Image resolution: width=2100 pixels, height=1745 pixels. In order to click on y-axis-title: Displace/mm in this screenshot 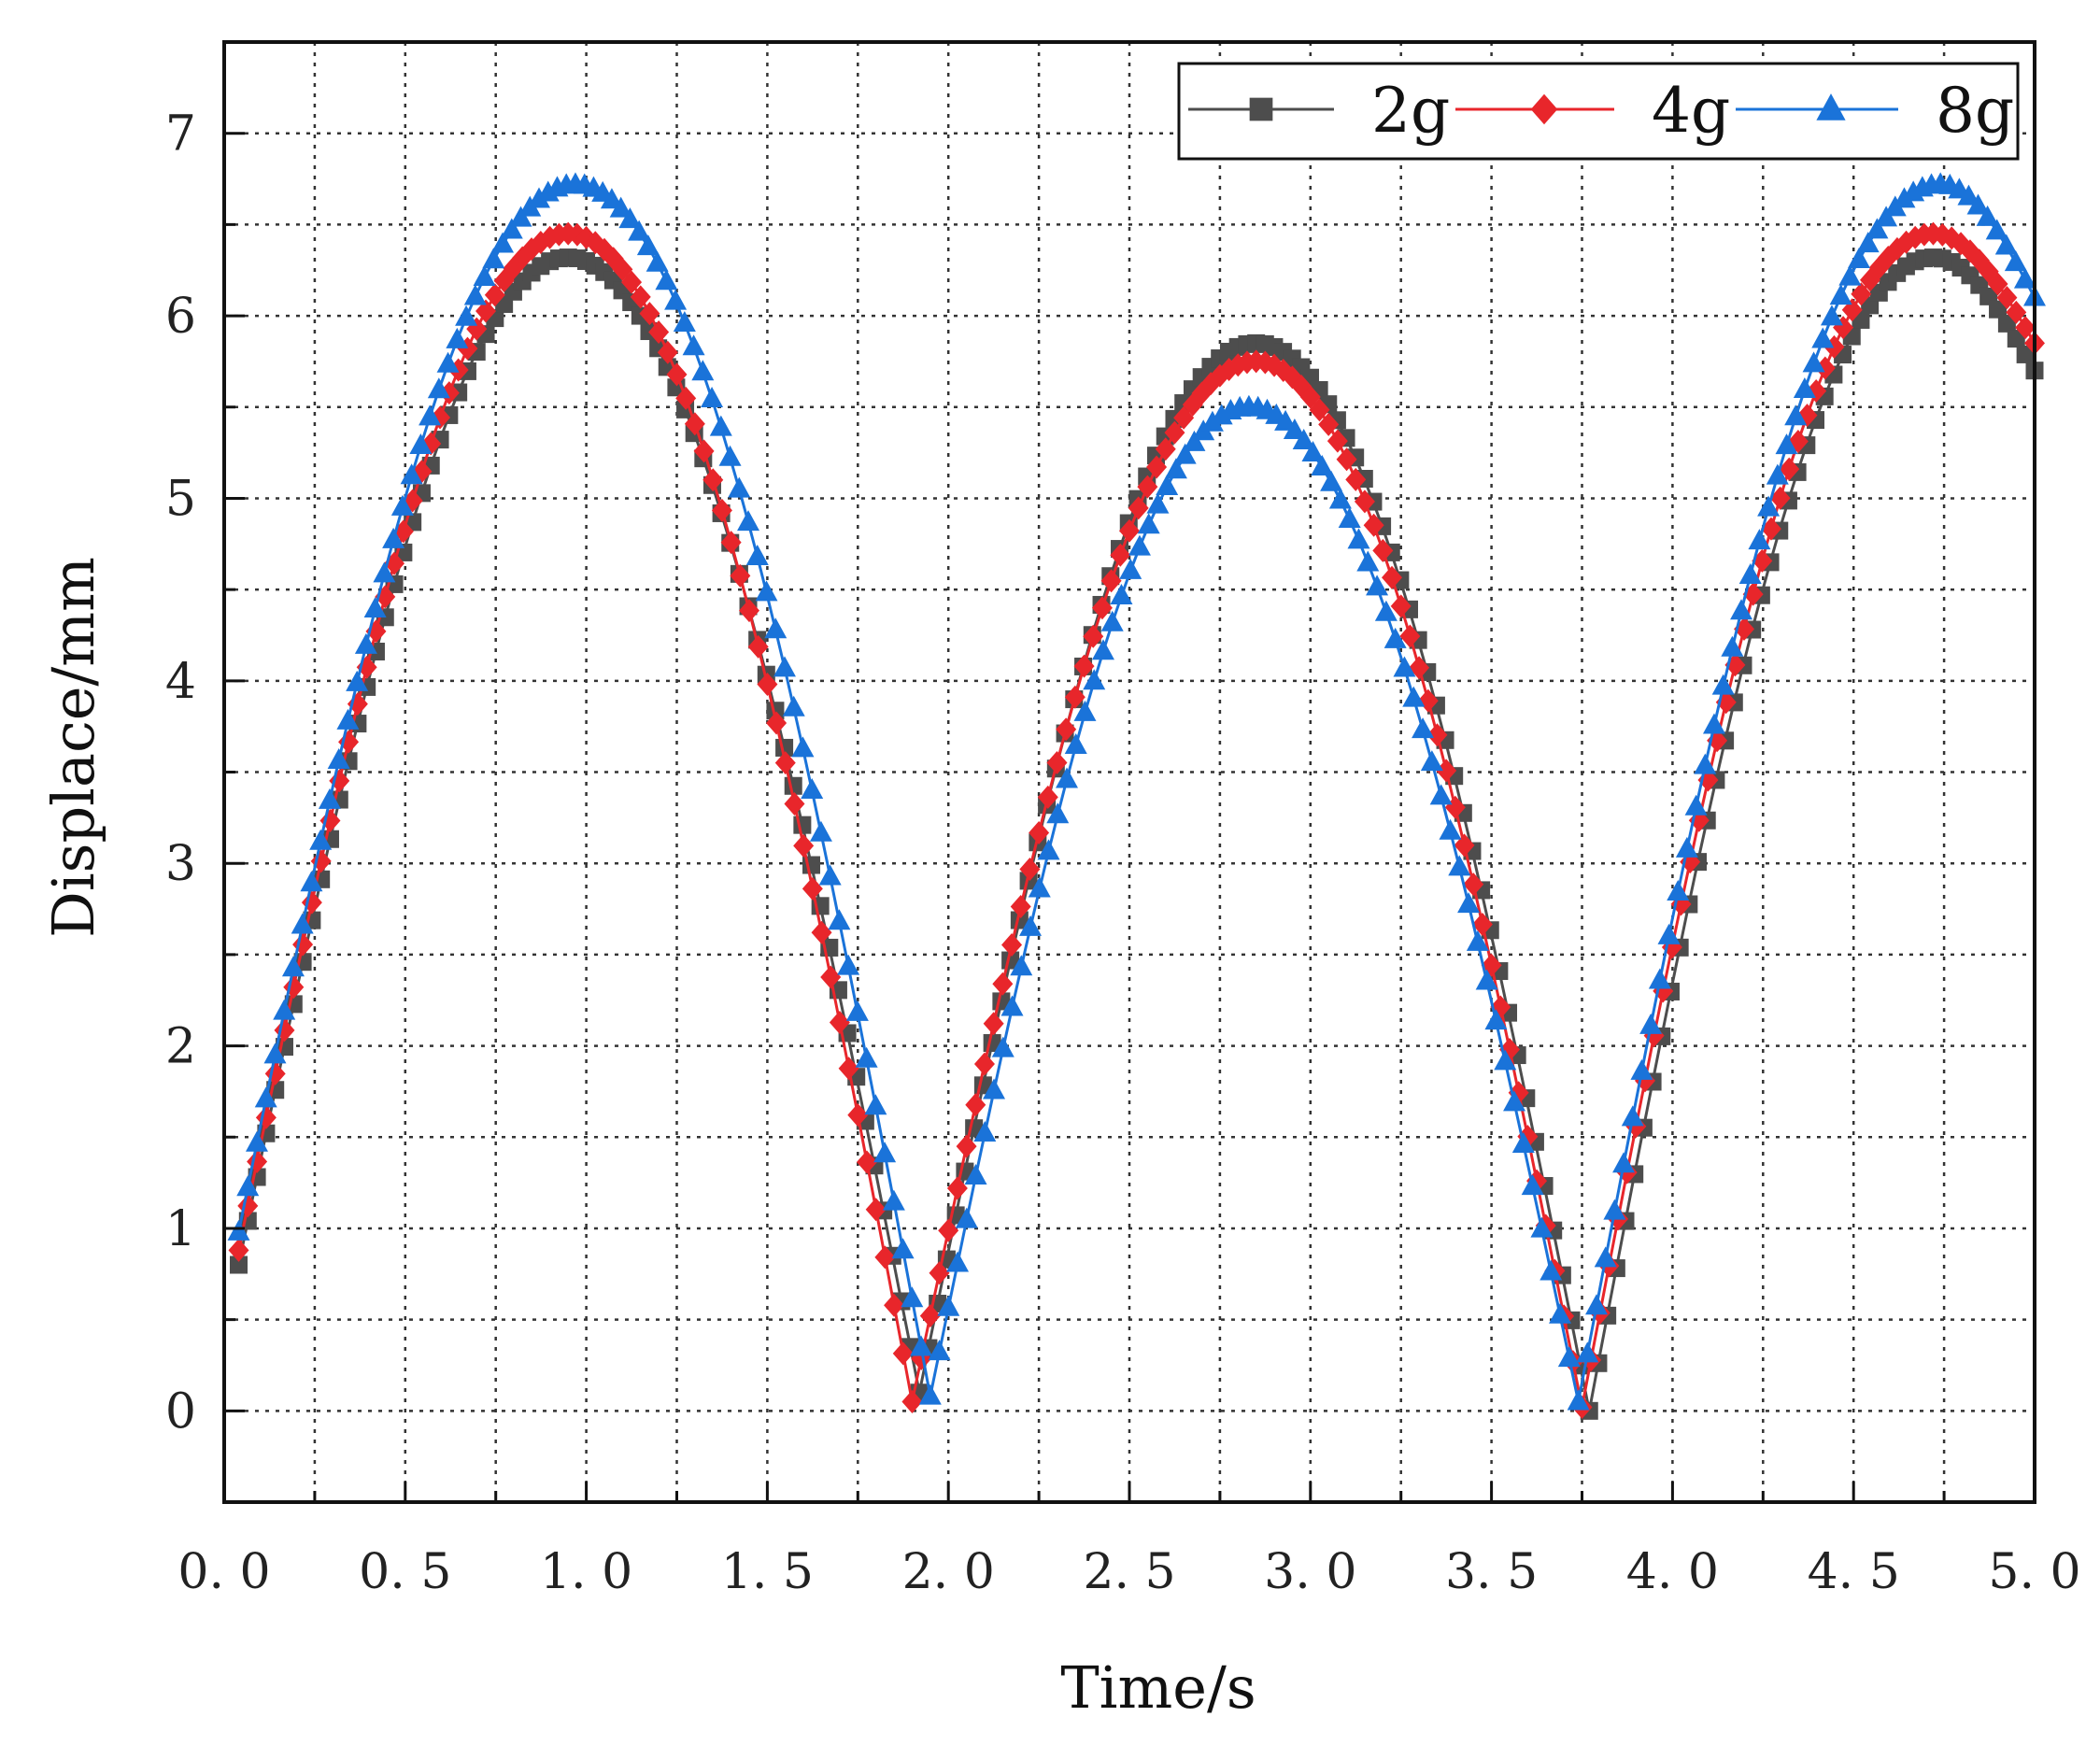, I will do `click(73, 747)`.